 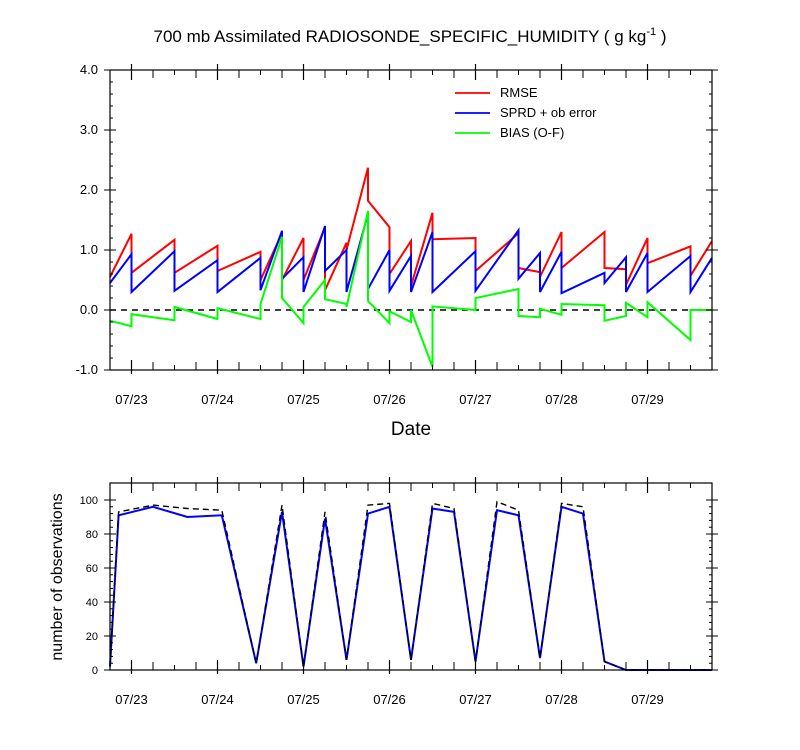 I want to click on bottom-xtick-label: 07/26, so click(x=389, y=699).